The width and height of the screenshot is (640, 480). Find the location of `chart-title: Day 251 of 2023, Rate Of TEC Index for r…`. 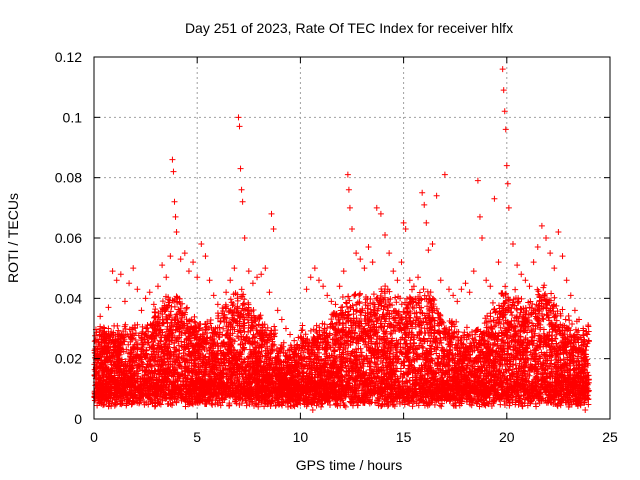

chart-title: Day 251 of 2023, Rate Of TEC Index for r… is located at coordinates (349, 28).